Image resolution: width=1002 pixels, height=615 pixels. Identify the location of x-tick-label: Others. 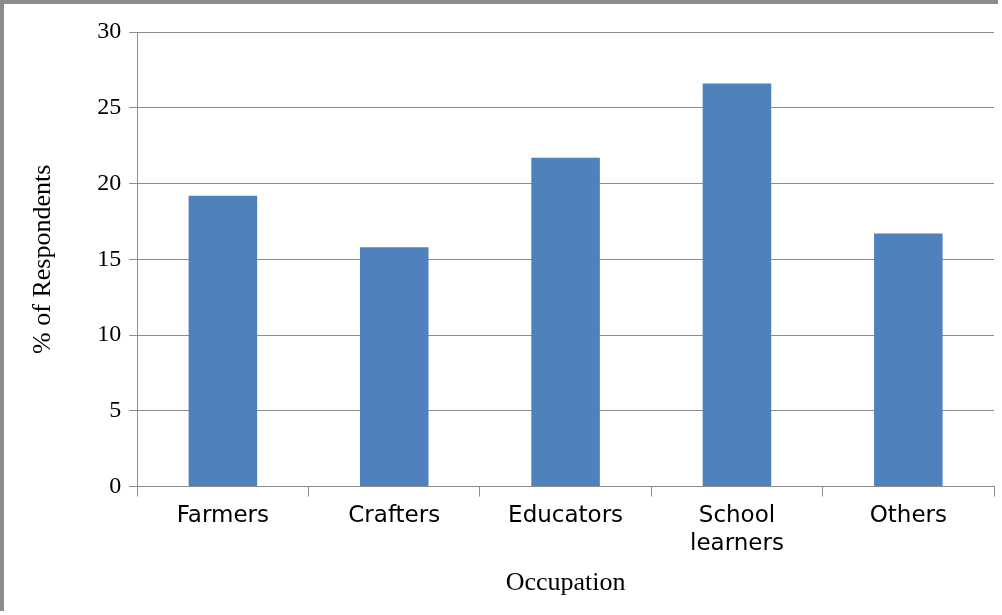
(908, 514).